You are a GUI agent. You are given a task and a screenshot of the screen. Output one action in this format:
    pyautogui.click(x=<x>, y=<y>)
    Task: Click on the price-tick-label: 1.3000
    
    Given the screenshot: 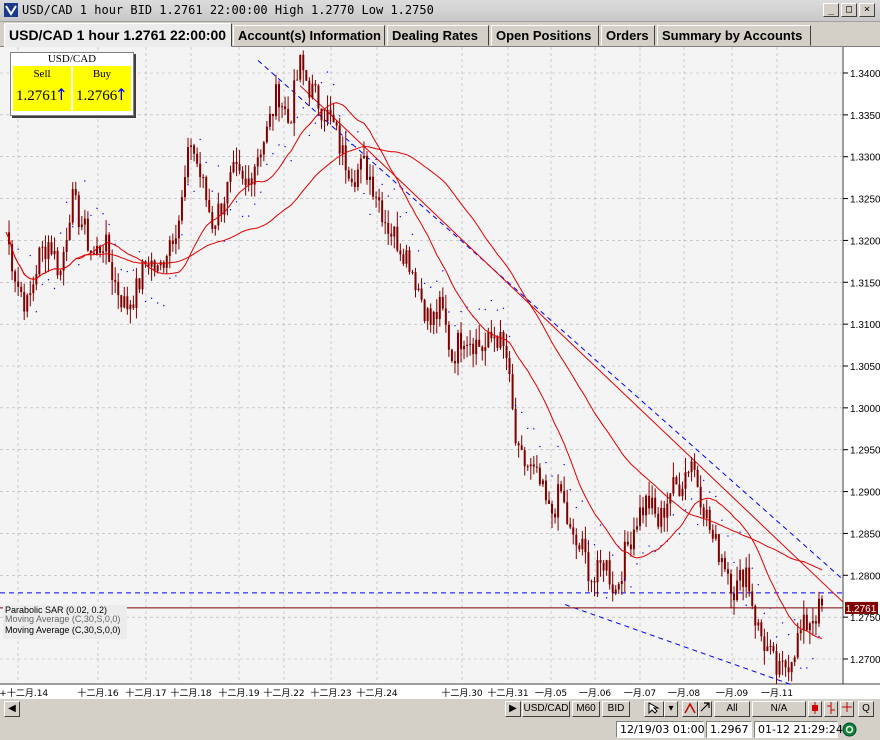 What is the action you would take?
    pyautogui.click(x=865, y=409)
    